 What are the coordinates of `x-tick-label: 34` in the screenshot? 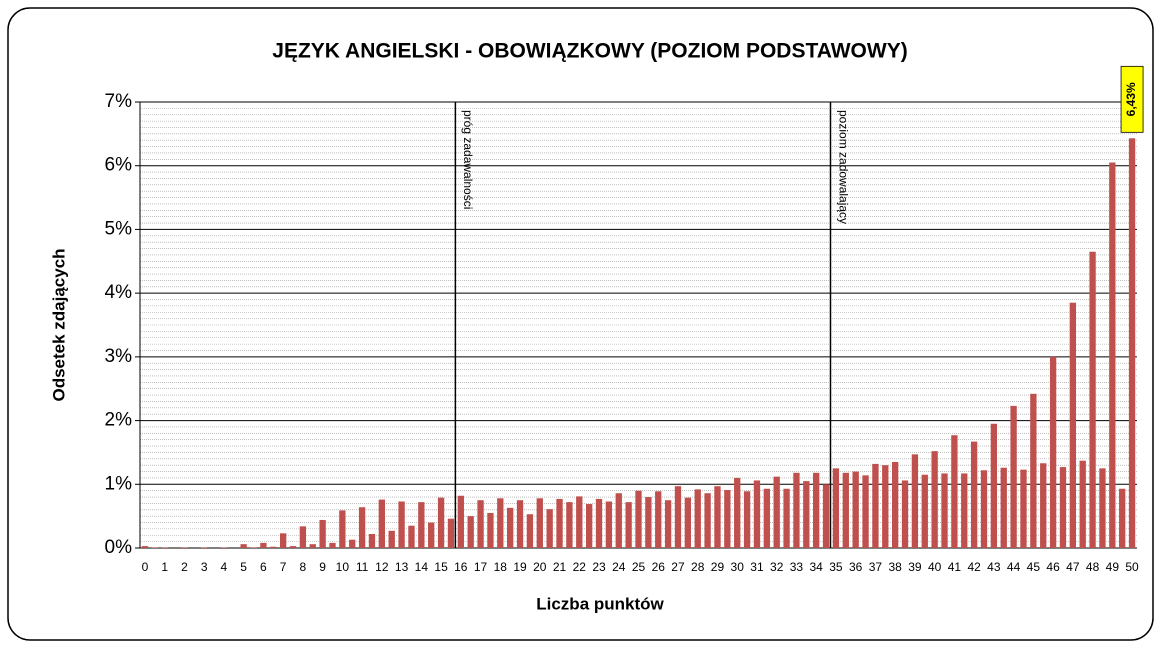 It's located at (817, 567).